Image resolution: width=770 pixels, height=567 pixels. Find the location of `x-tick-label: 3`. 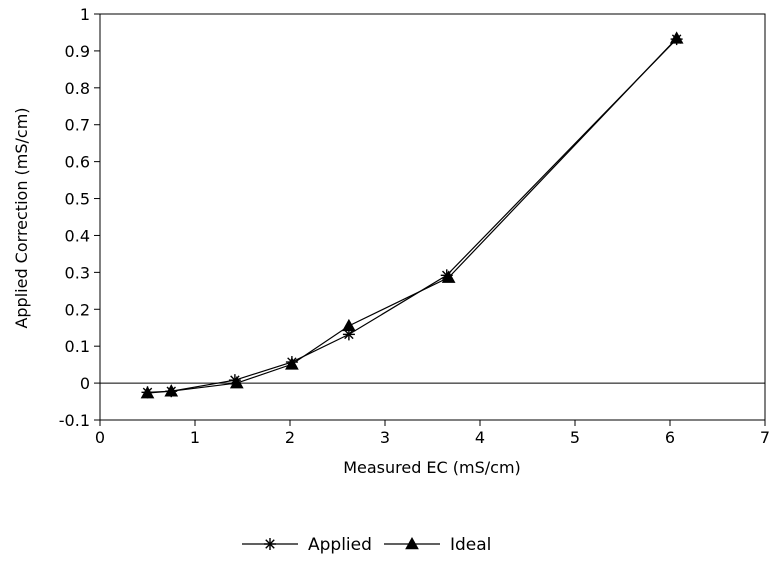

x-tick-label: 3 is located at coordinates (385, 437).